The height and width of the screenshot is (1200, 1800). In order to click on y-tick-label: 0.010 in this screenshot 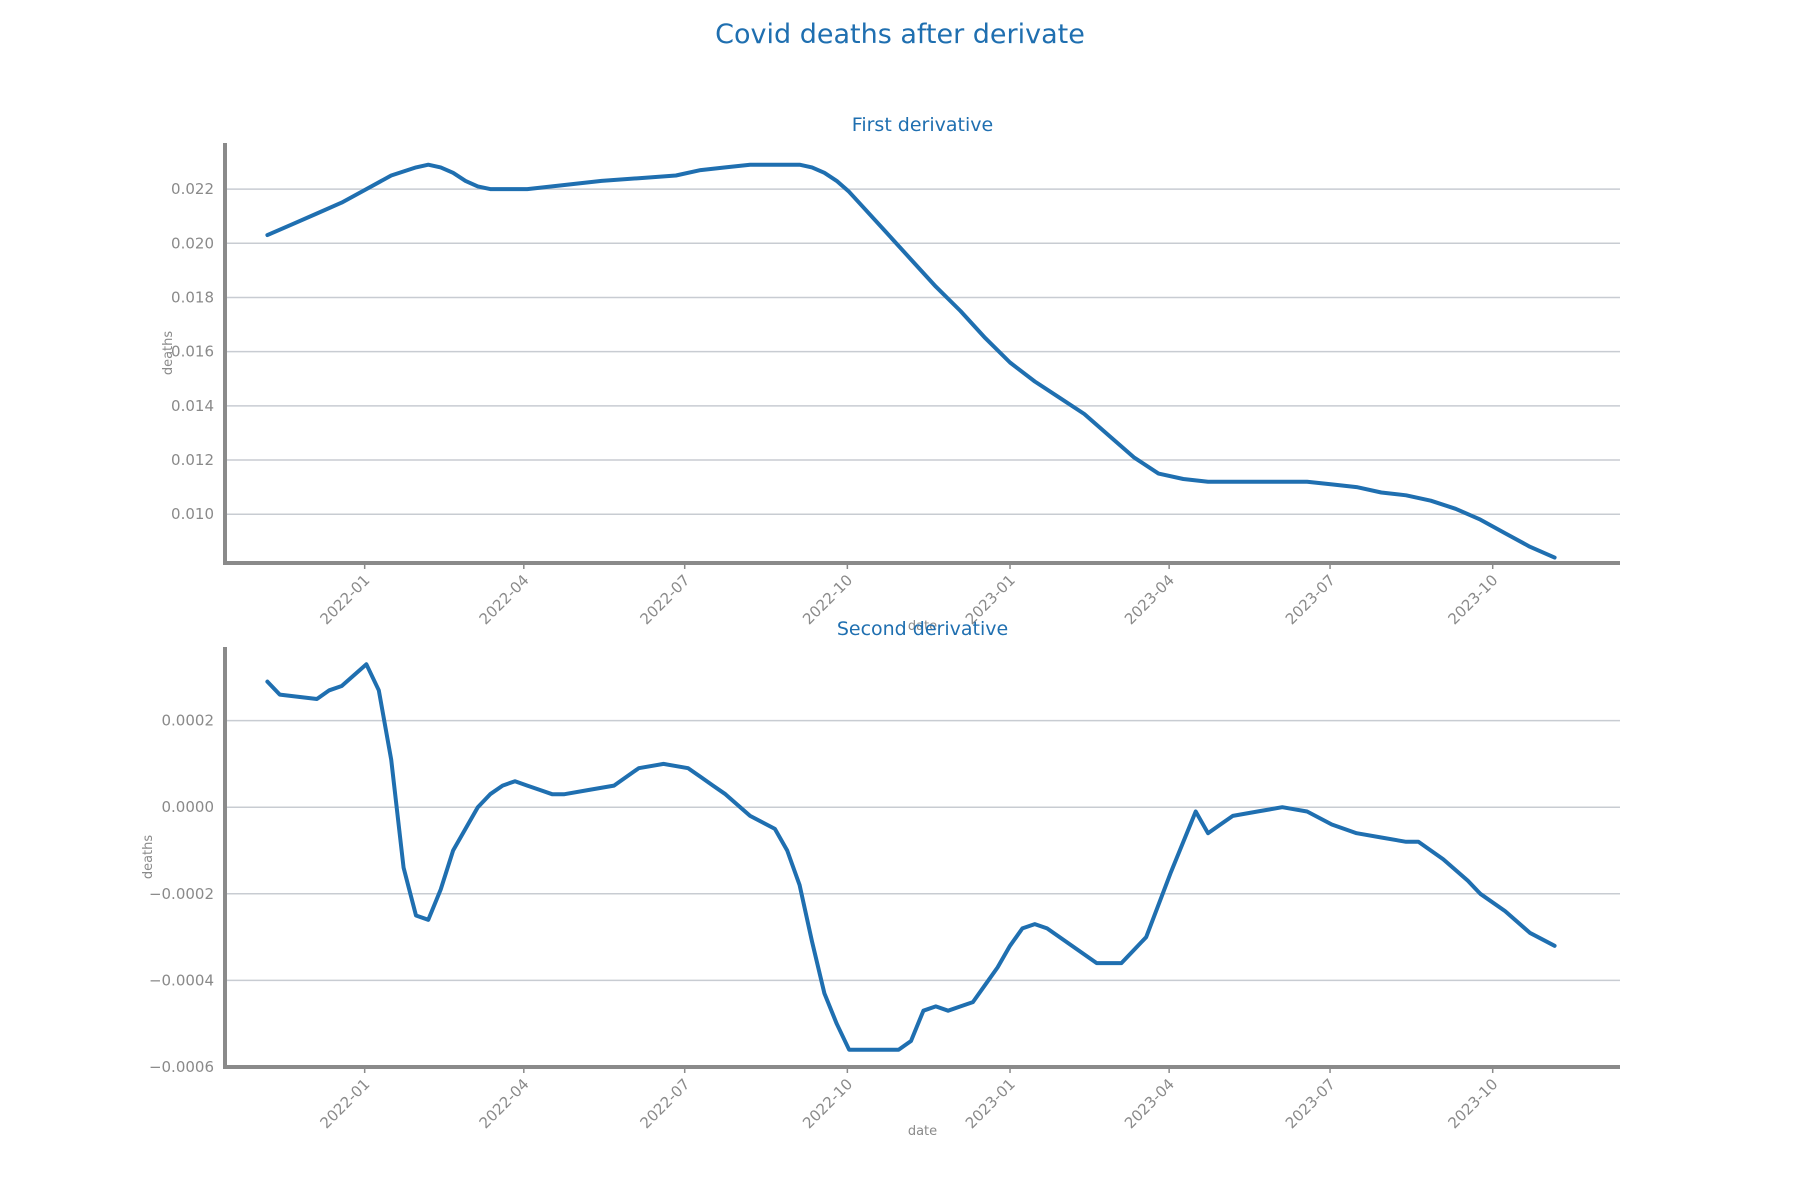, I will do `click(192, 514)`.